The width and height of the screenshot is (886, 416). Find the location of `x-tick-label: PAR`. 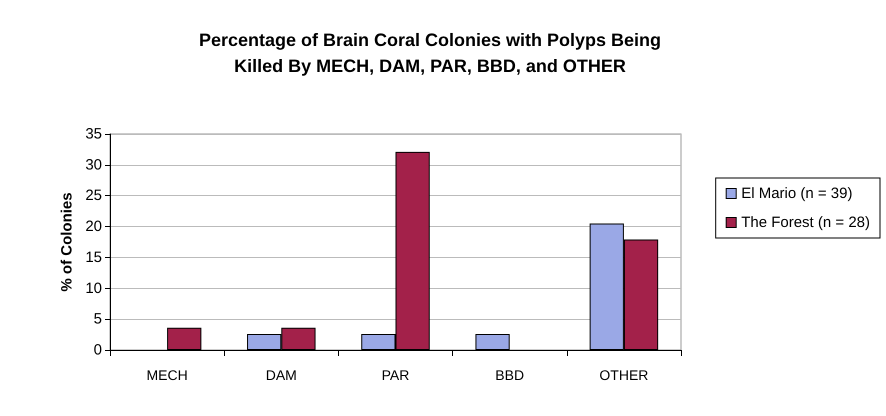

x-tick-label: PAR is located at coordinates (396, 375).